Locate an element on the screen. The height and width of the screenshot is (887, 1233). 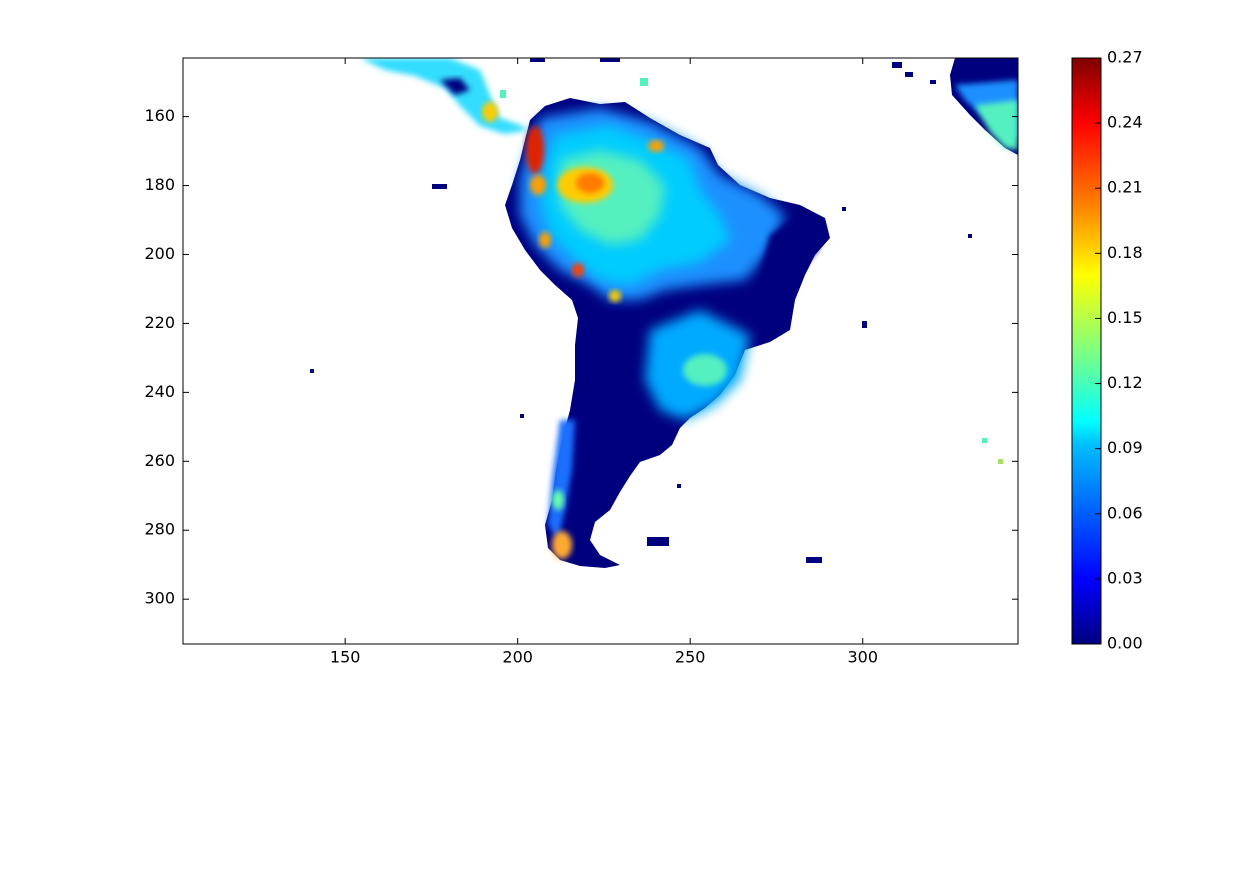
colorbar is located at coordinates (1086, 351).